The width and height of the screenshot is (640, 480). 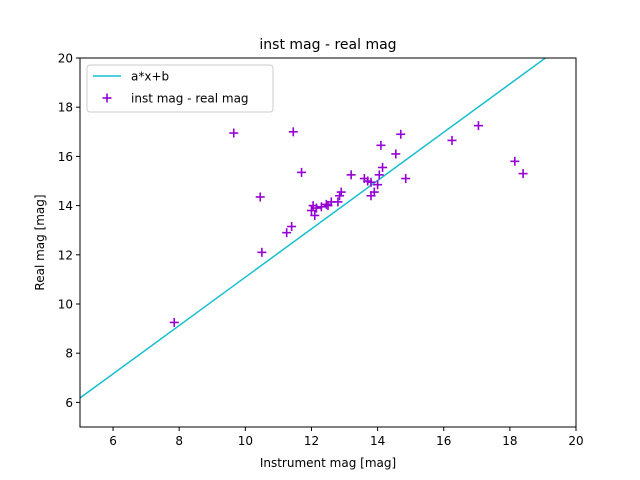 I want to click on y-tick-label: 20, so click(x=65, y=59).